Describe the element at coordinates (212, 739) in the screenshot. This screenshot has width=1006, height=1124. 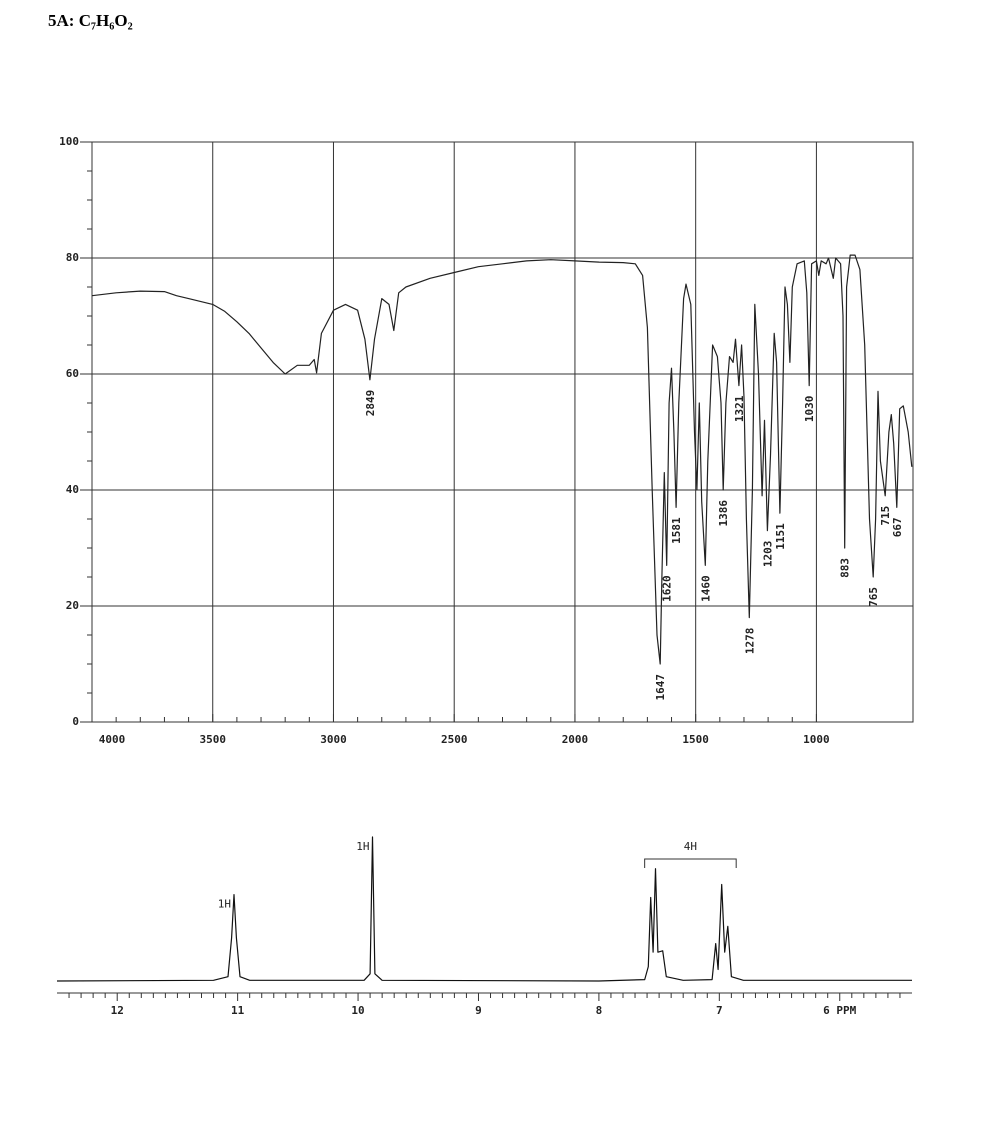
I see `x-tick-label: 3500` at that location.